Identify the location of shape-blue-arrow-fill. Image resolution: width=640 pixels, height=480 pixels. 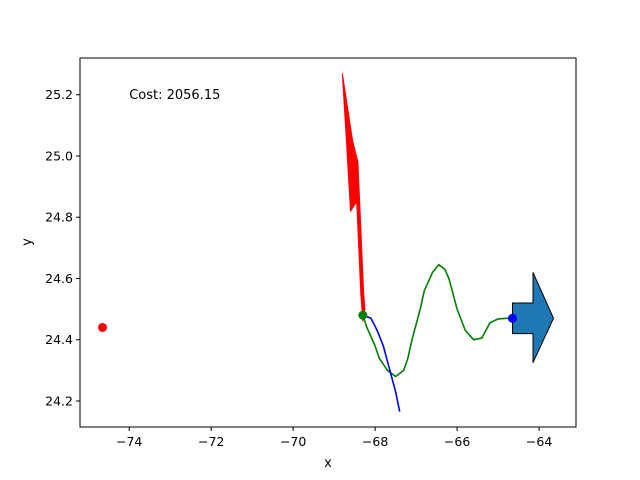
(533, 317).